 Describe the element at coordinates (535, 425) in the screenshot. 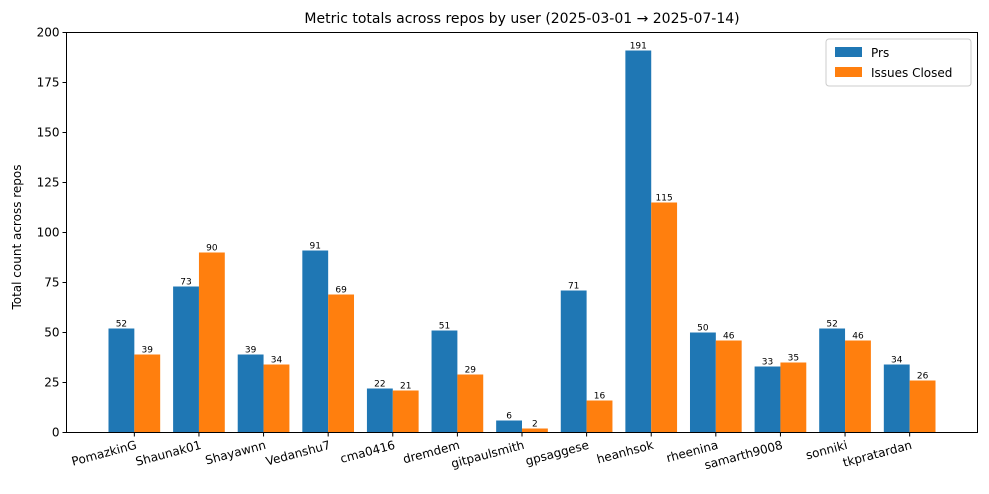

I see `data-label-issues-closed-6: 2` at that location.